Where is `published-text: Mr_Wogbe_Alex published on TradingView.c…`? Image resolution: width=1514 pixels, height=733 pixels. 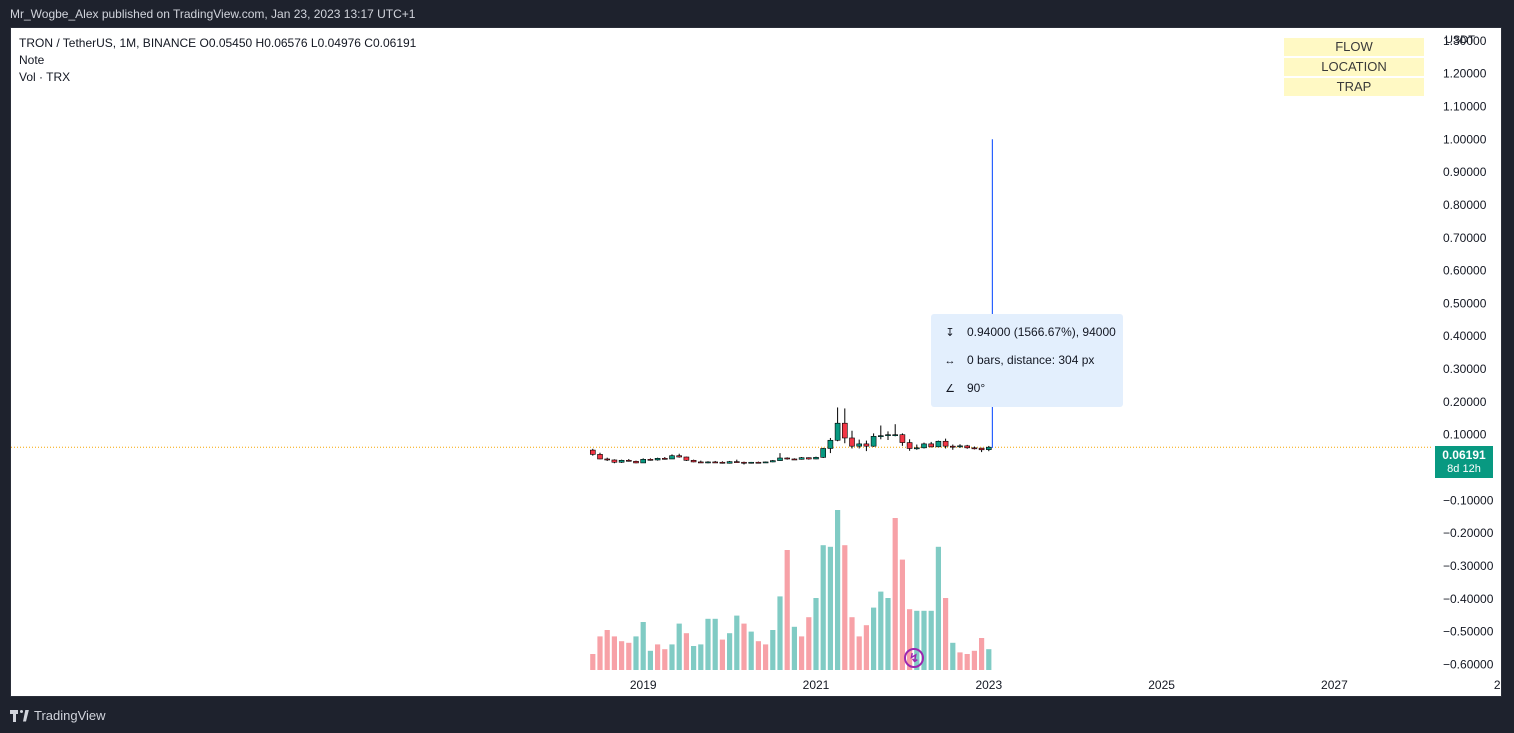
published-text: Mr_Wogbe_Alex published on TradingView.c… is located at coordinates (213, 14).